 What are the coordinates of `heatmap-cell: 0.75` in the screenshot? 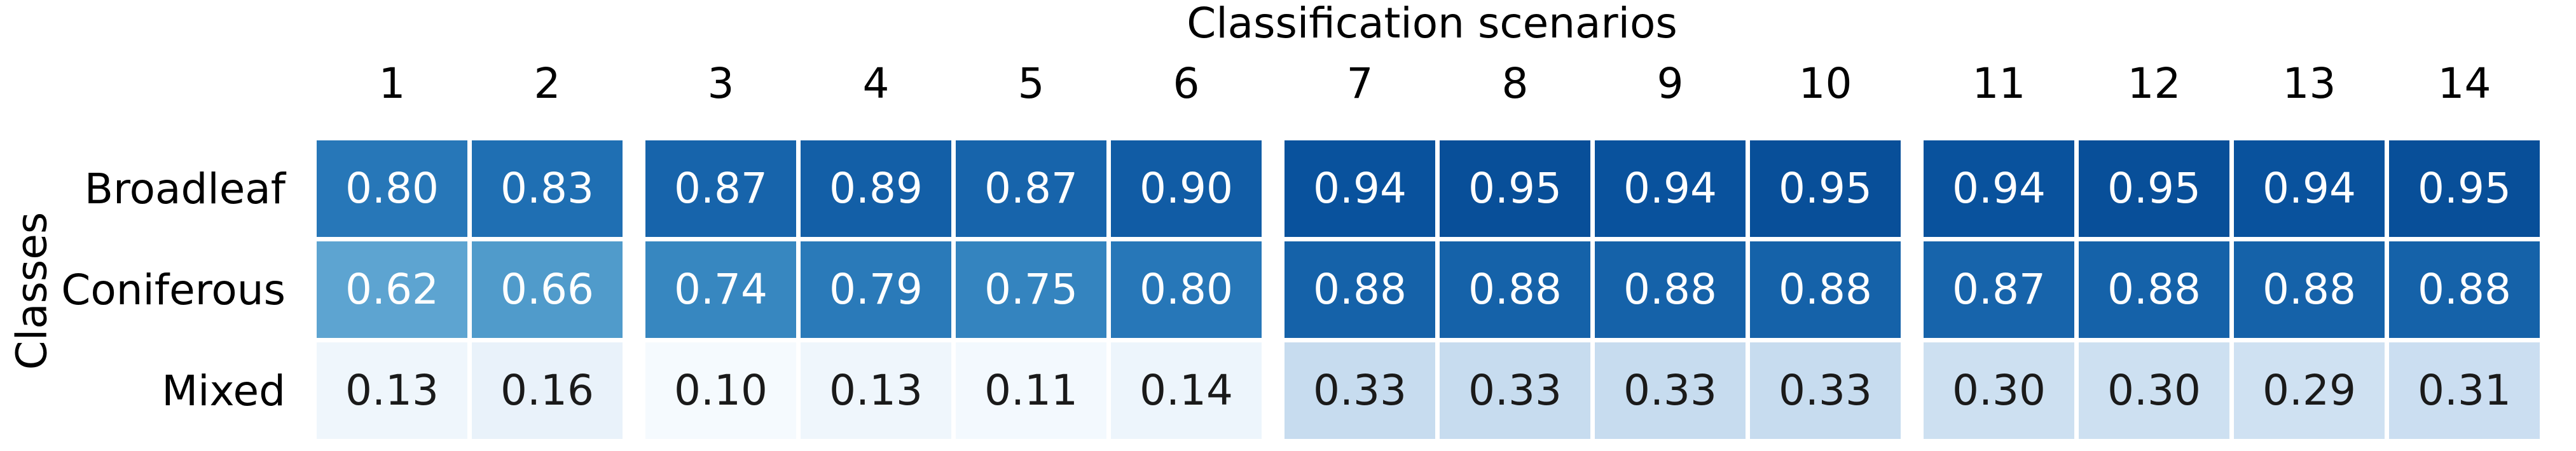 It's located at (1031, 289).